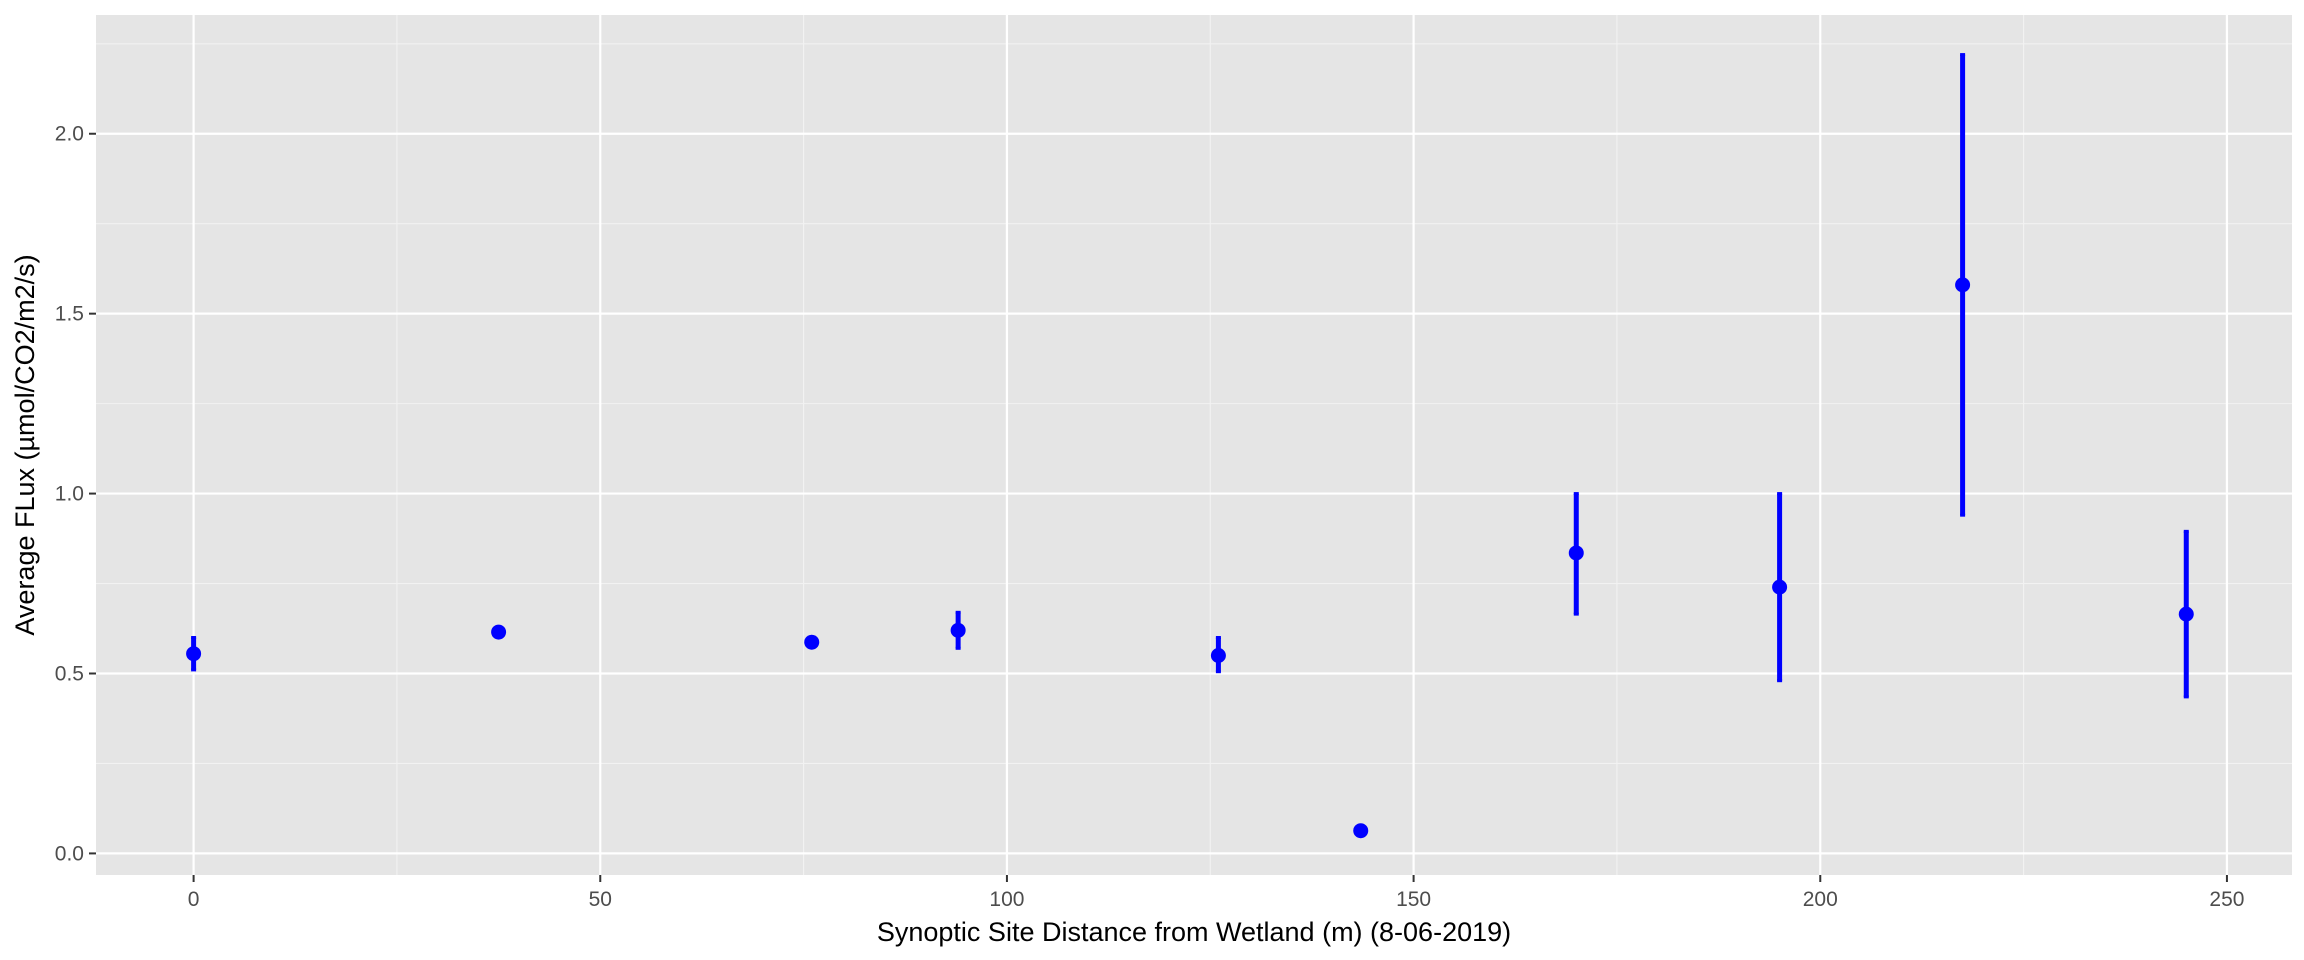  I want to click on y-axis-title: Average FLux (µmol/CO2/m2/s), so click(25, 444).